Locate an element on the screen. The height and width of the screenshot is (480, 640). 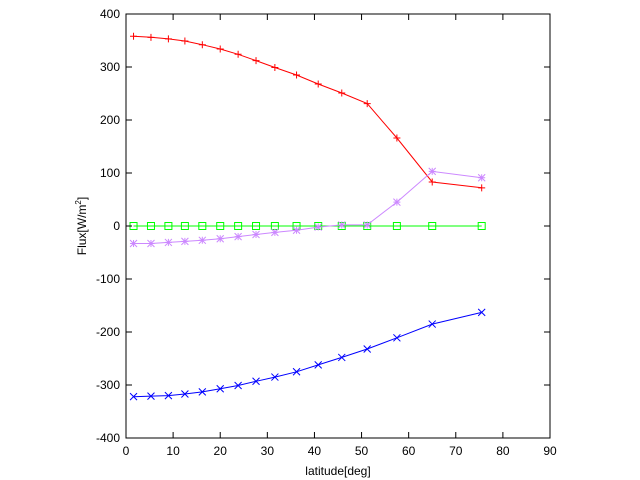
x-tick-label: 90 is located at coordinates (550, 451).